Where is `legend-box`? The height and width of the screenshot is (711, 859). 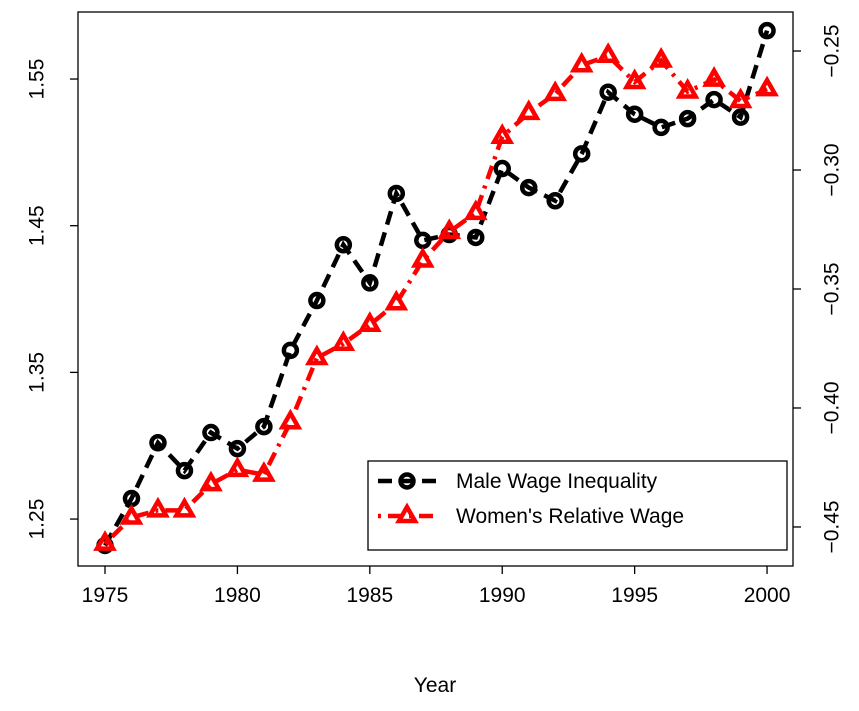 legend-box is located at coordinates (577, 505).